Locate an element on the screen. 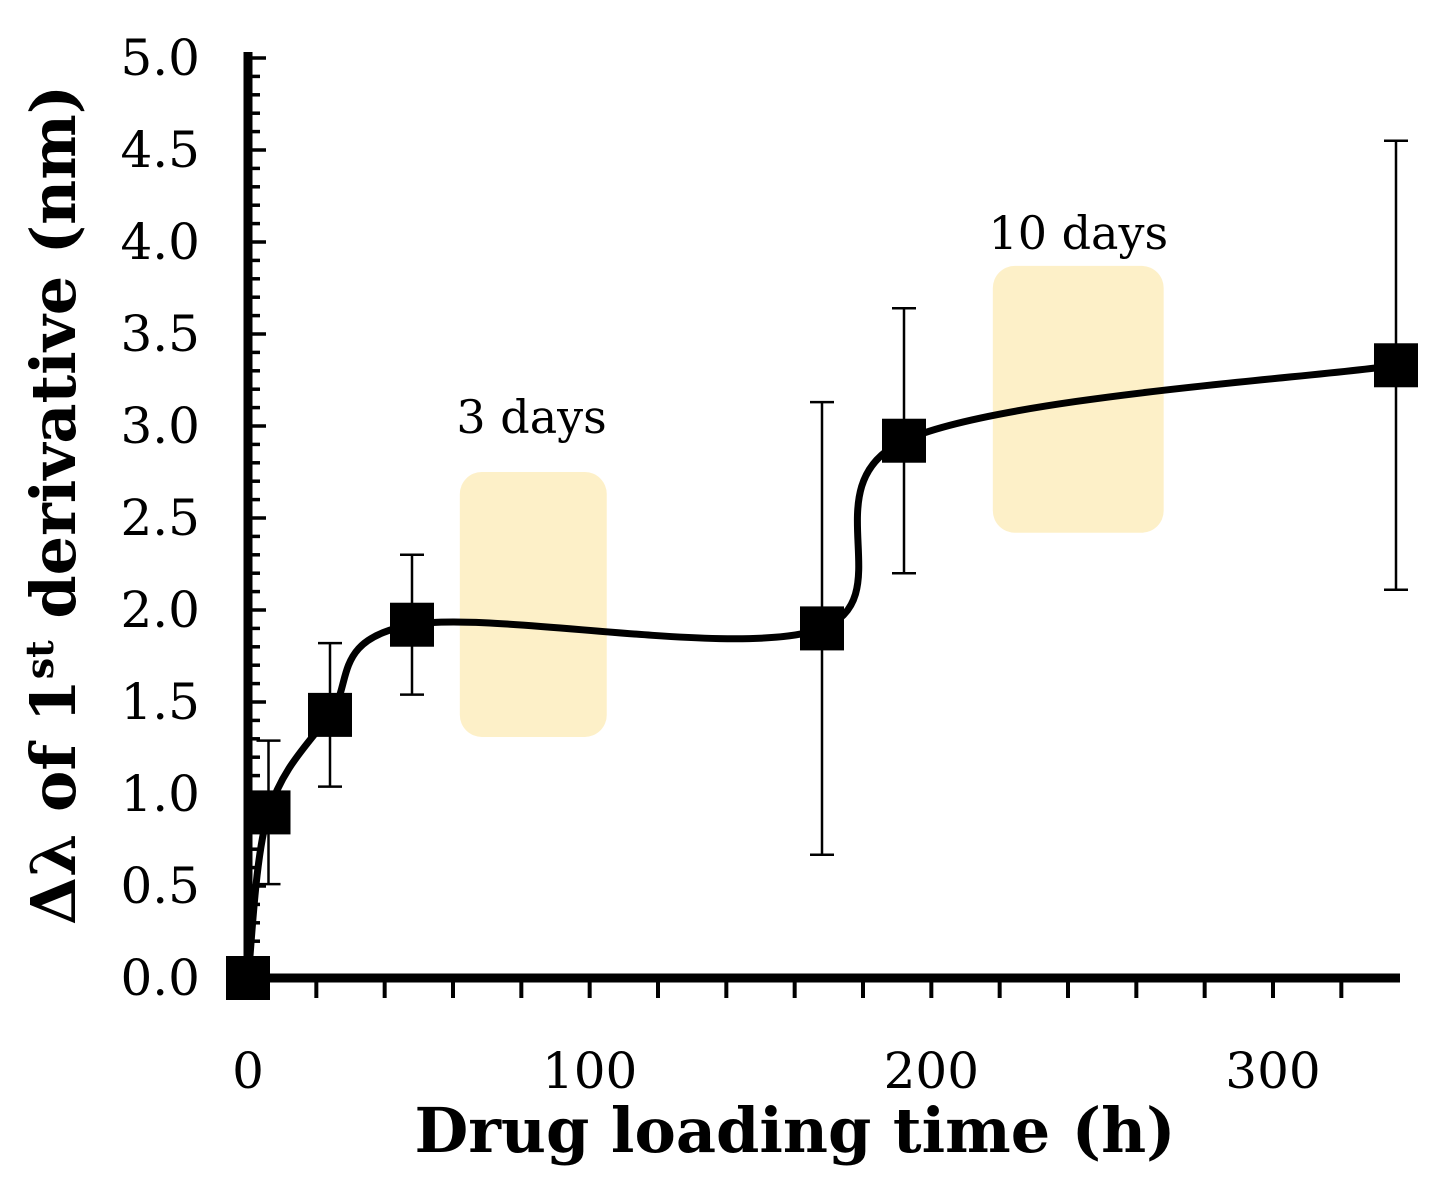  y-tick-label: 0.5 is located at coordinates (160, 886).